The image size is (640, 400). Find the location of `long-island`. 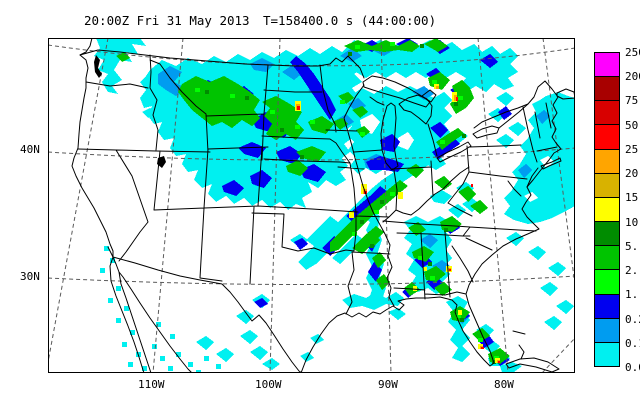

long-island is located at coordinates (551, 163).